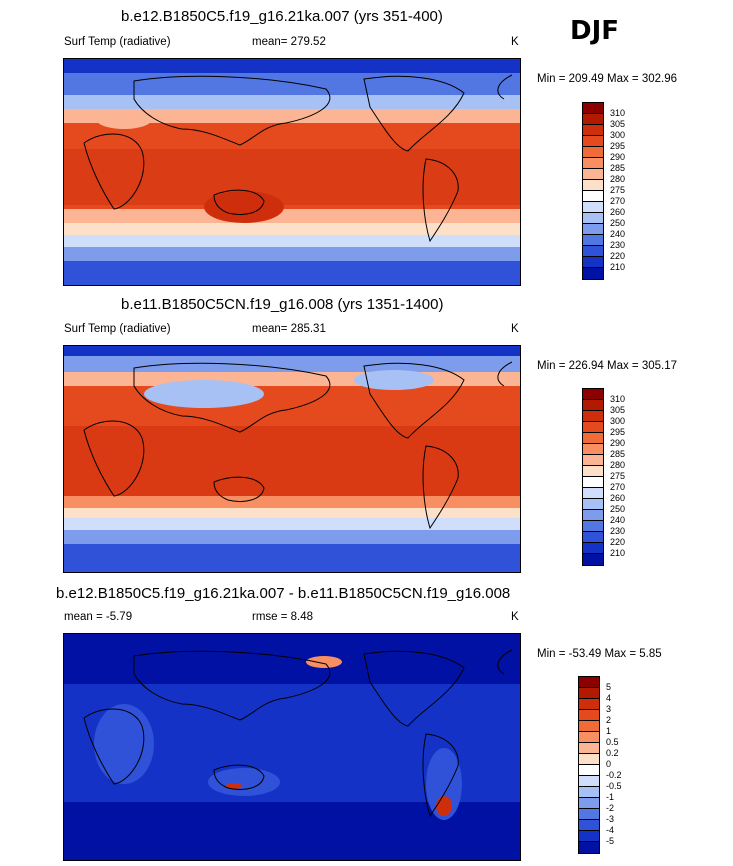 This screenshot has height=866, width=733. I want to click on colorbar-tick-label: 5, so click(609, 687).